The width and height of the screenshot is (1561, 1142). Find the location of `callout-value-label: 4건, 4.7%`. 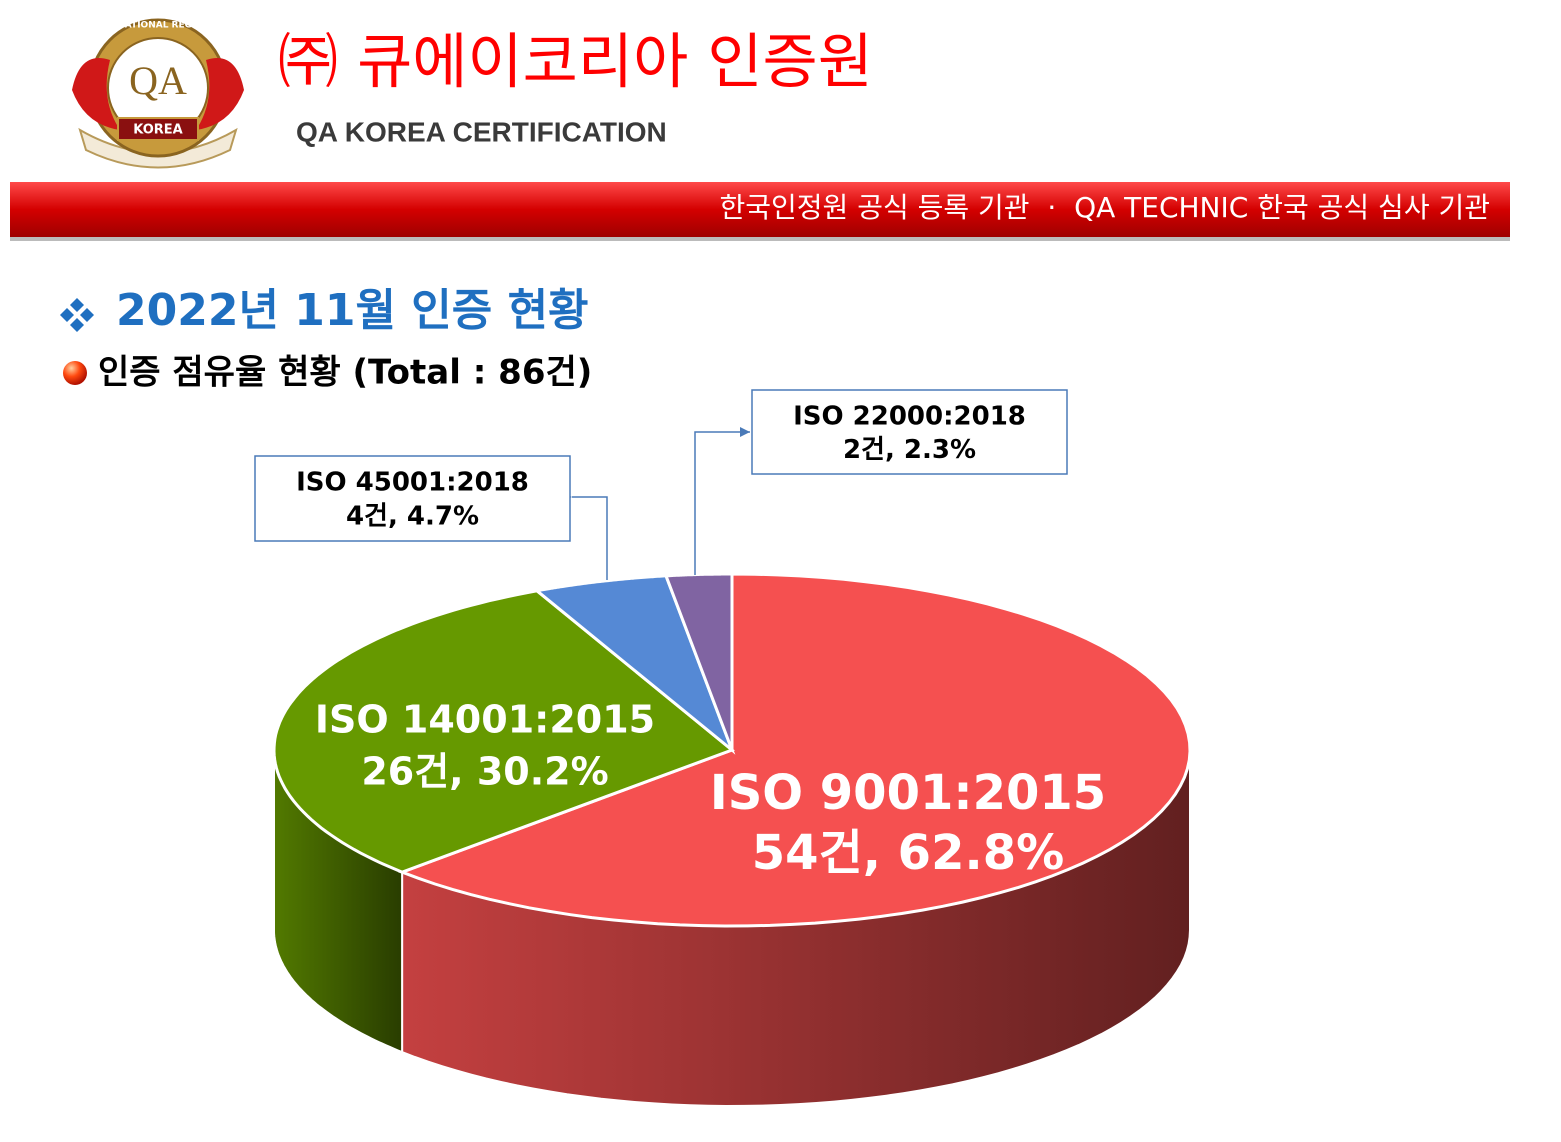

callout-value-label: 4건, 4.7% is located at coordinates (412, 517).